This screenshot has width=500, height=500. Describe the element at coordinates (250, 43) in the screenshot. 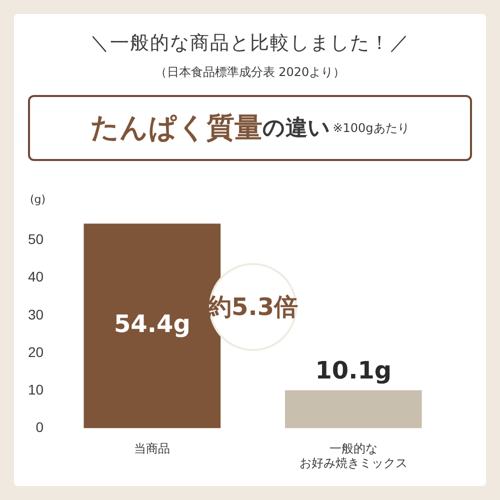

I see `chart-title: ＼一般的な商品と比較しました！／` at that location.